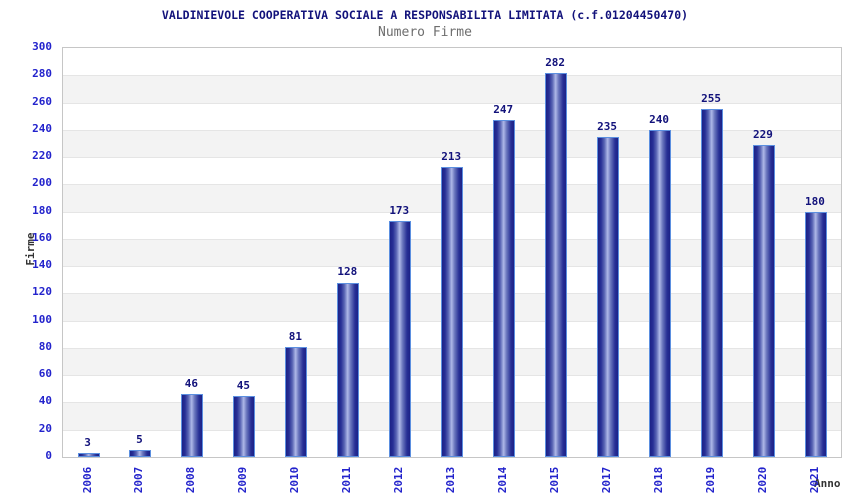 The height and width of the screenshot is (500, 850). Describe the element at coordinates (452, 311) in the screenshot. I see `bar-2013` at that location.